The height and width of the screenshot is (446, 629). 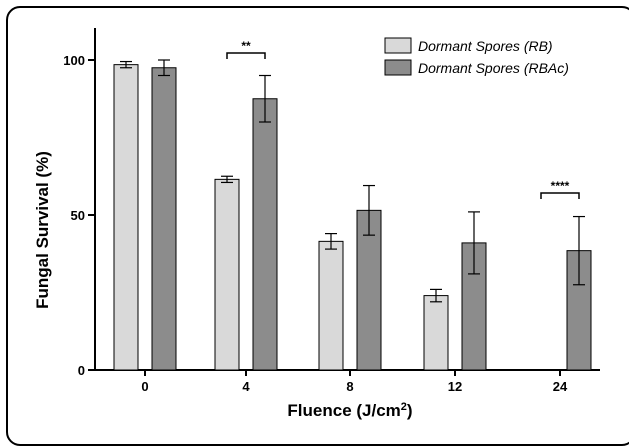 What do you see at coordinates (560, 386) in the screenshot?
I see `x-tick-label: 24` at bounding box center [560, 386].